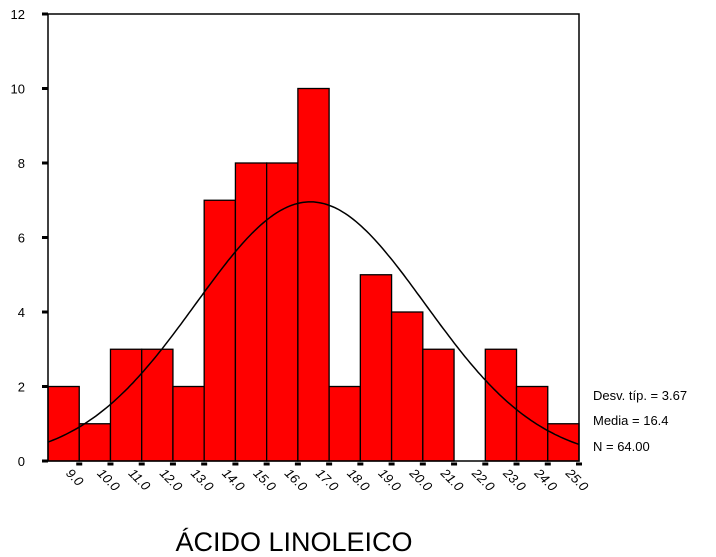 The image size is (716, 557). I want to click on x-tick-label: 14.0, so click(233, 480).